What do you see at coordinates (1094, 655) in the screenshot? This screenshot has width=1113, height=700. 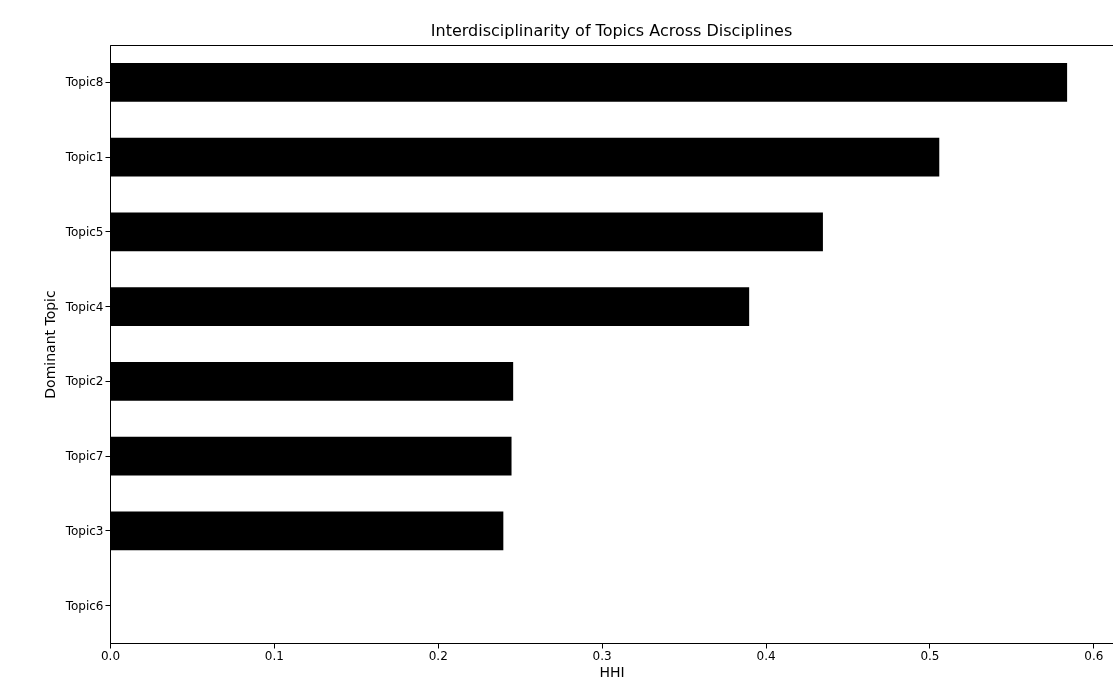 I see `x-tick-label: 0.6` at bounding box center [1094, 655].